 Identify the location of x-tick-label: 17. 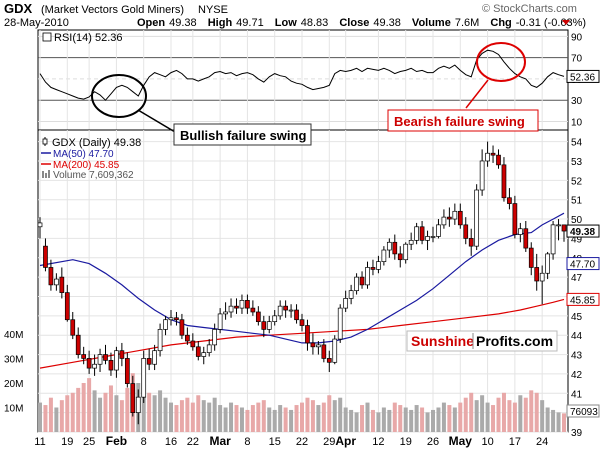
(515, 442).